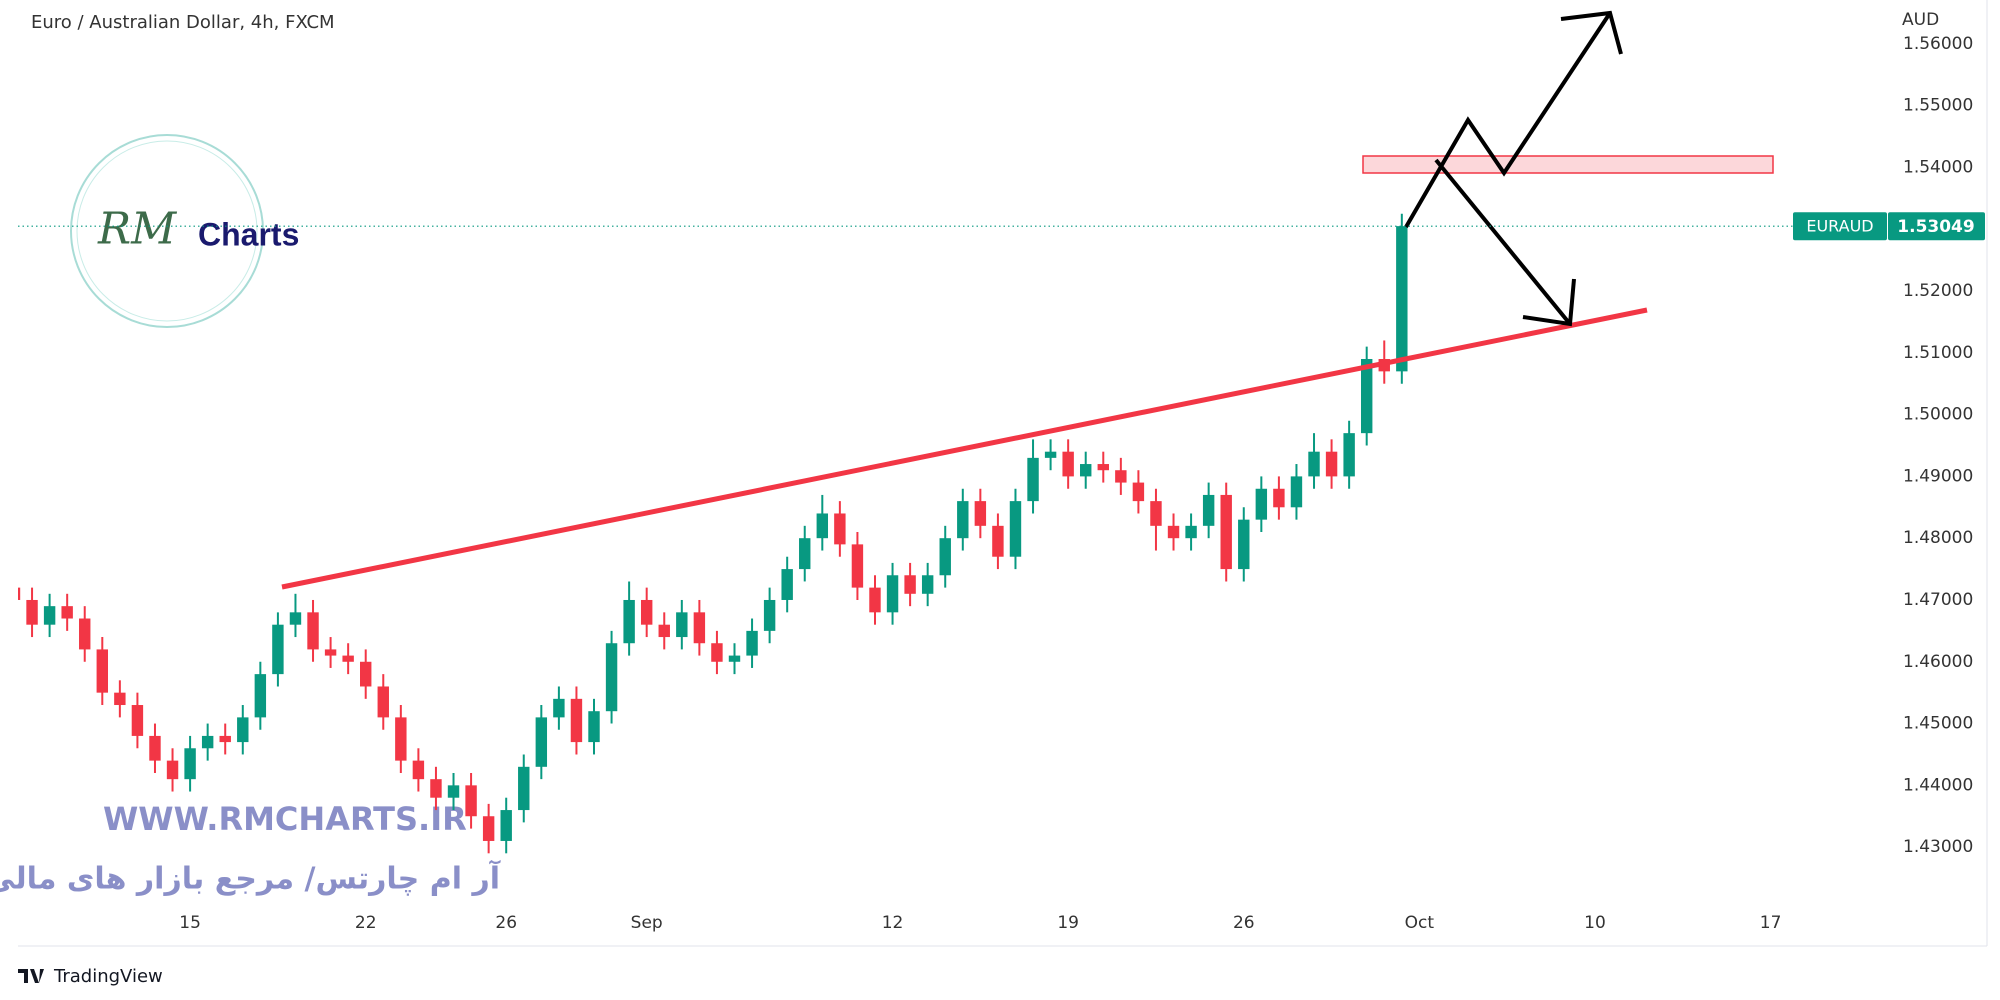  What do you see at coordinates (1936, 226) in the screenshot?
I see `price-tag` at bounding box center [1936, 226].